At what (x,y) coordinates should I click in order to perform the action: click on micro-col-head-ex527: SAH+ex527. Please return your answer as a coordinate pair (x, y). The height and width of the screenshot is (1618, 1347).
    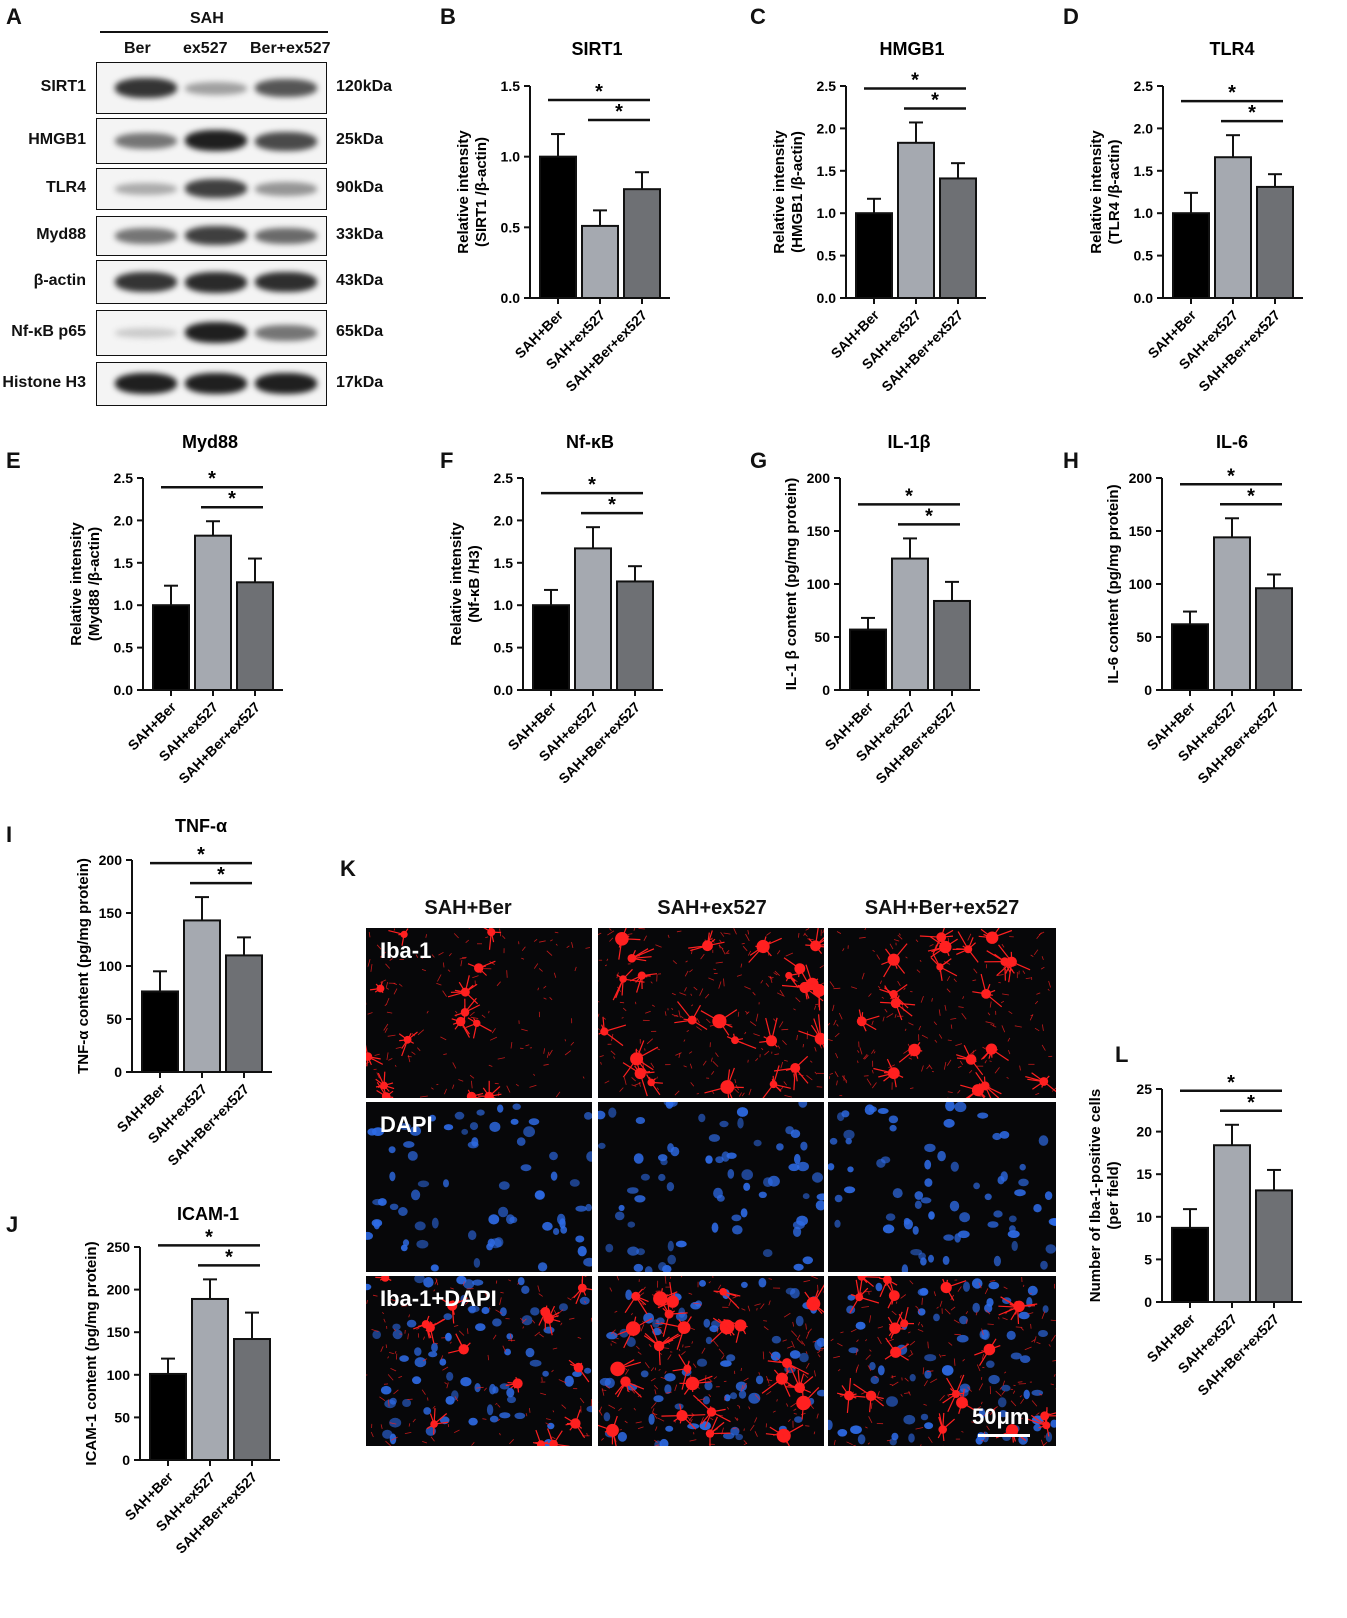
    Looking at the image, I should click on (712, 908).